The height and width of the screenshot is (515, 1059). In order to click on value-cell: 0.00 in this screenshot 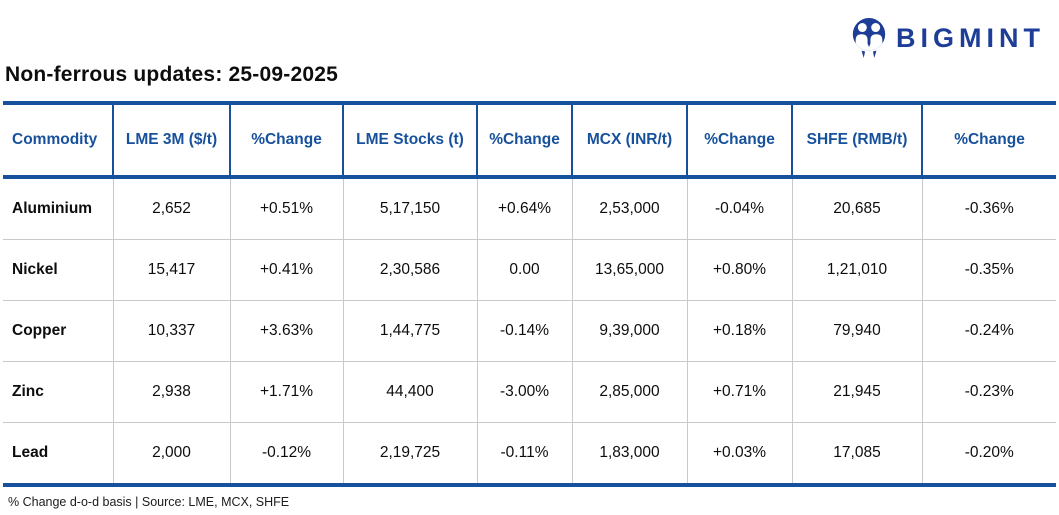, I will do `click(524, 270)`.